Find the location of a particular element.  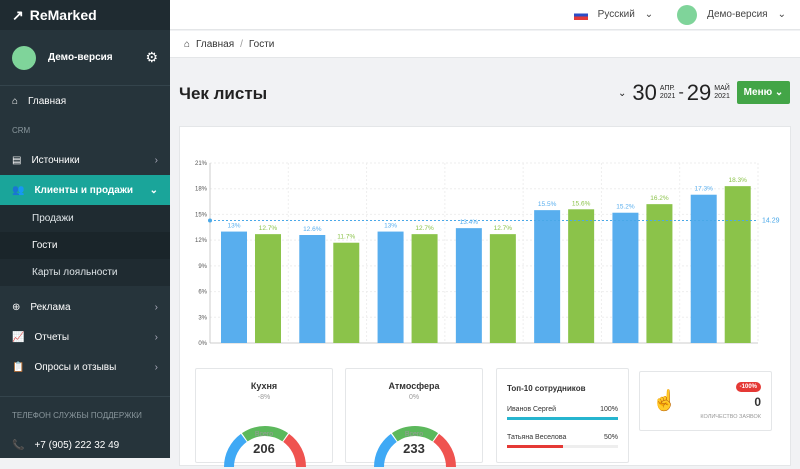

trend-icon: ↗ is located at coordinates (18, 14).